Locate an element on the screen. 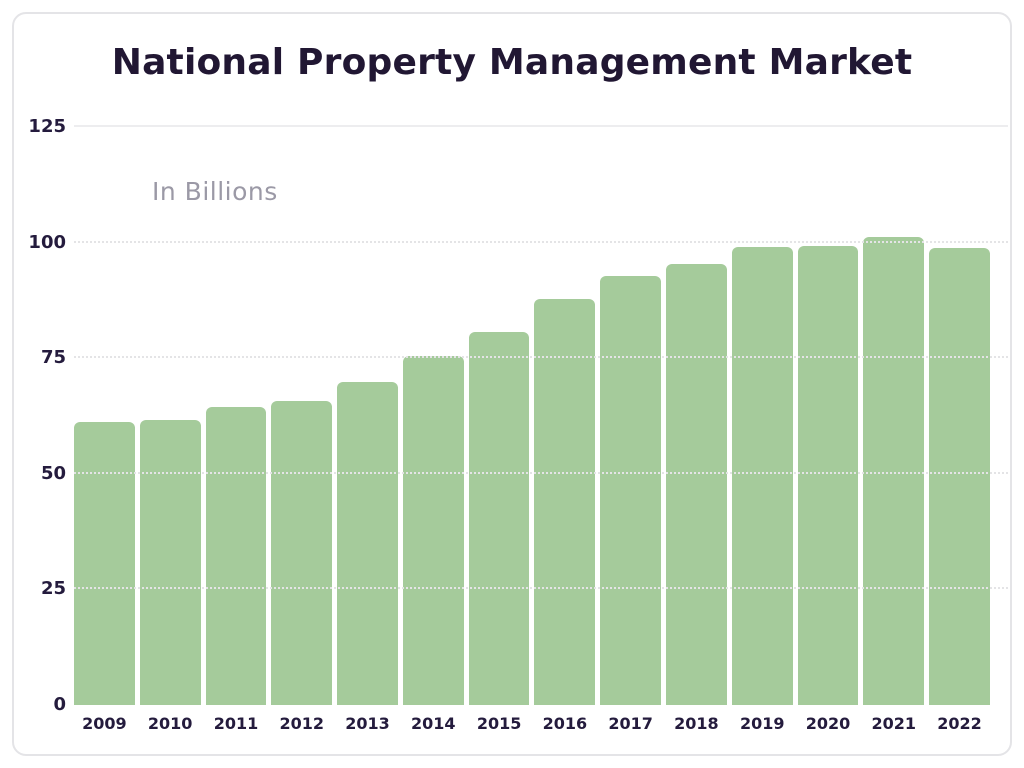 The image size is (1024, 768). bar-2014 is located at coordinates (433, 530).